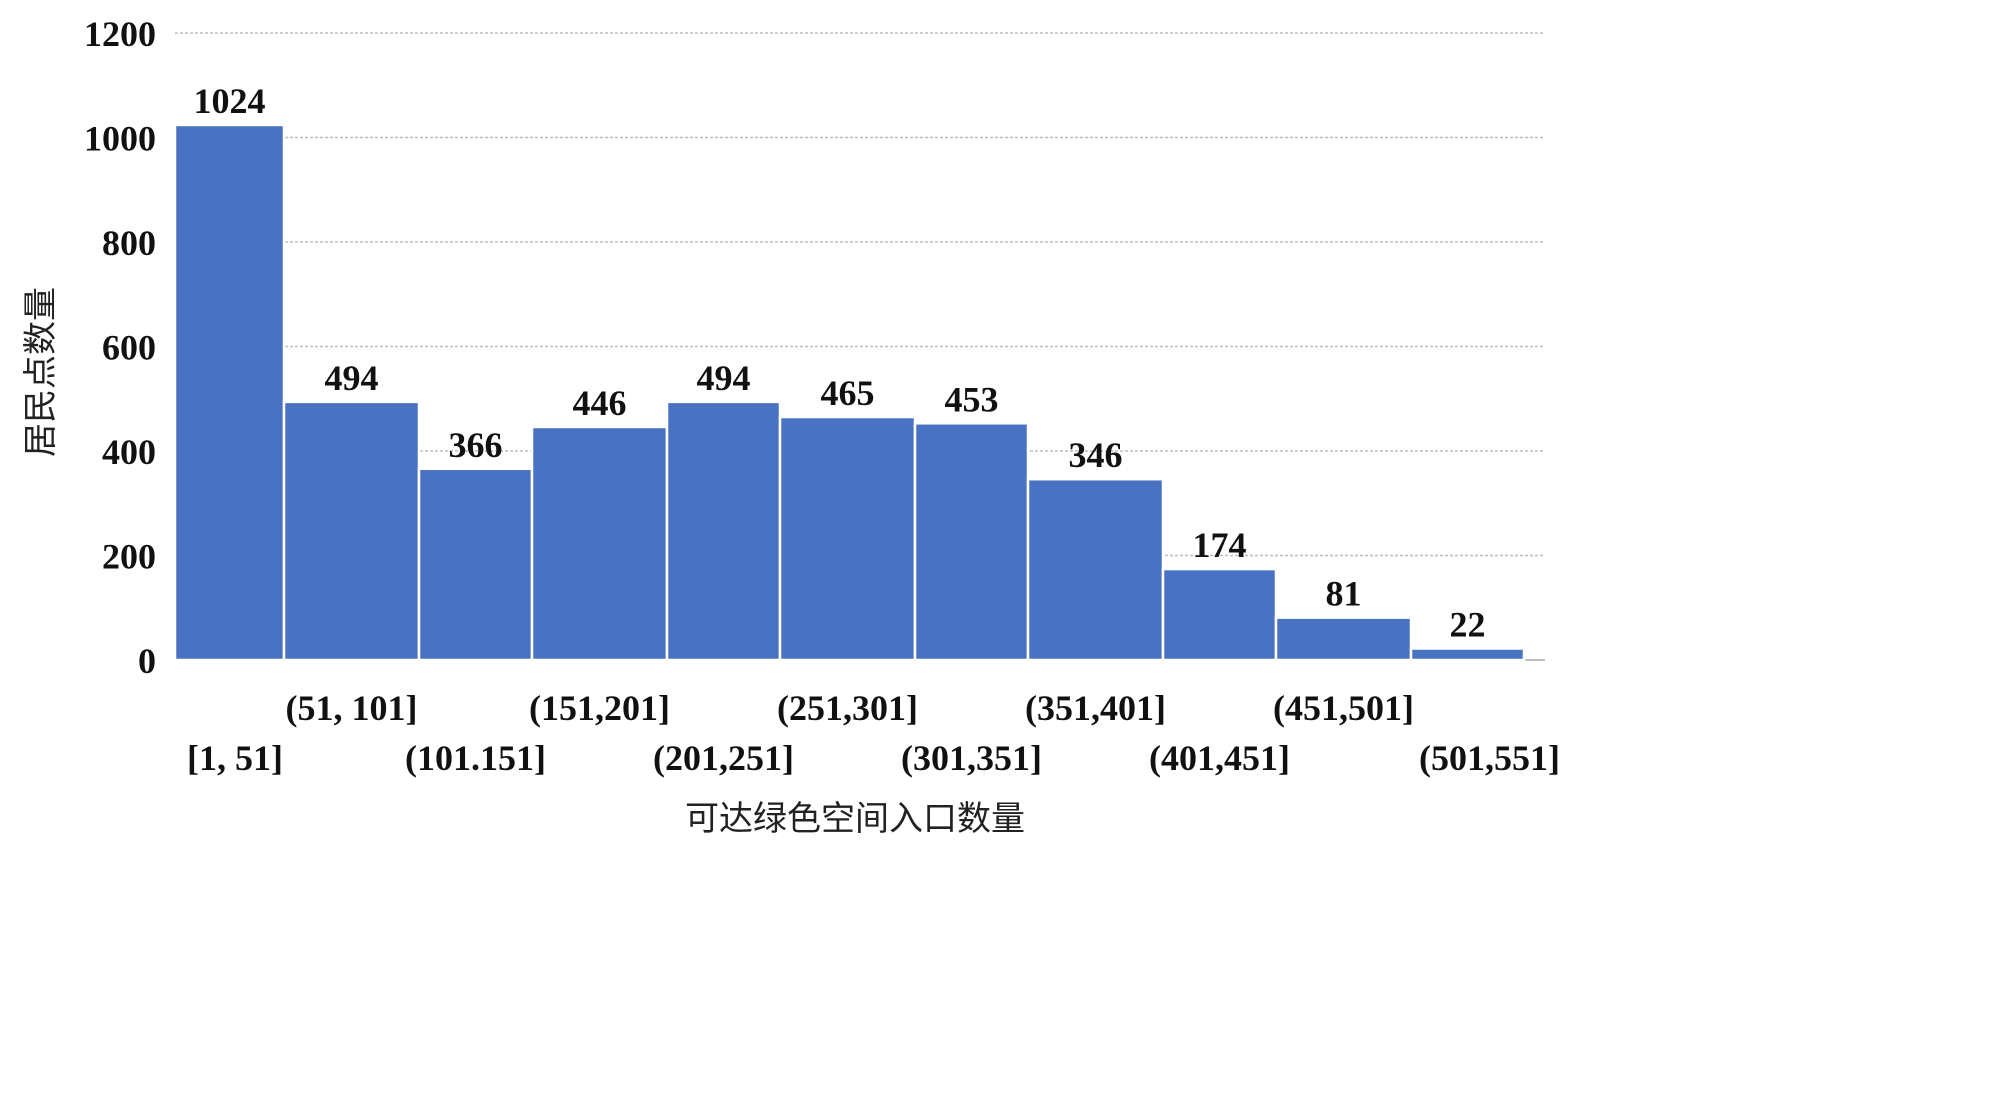  Describe the element at coordinates (847, 708) in the screenshot. I see `x-category-label: (251,301]` at that location.